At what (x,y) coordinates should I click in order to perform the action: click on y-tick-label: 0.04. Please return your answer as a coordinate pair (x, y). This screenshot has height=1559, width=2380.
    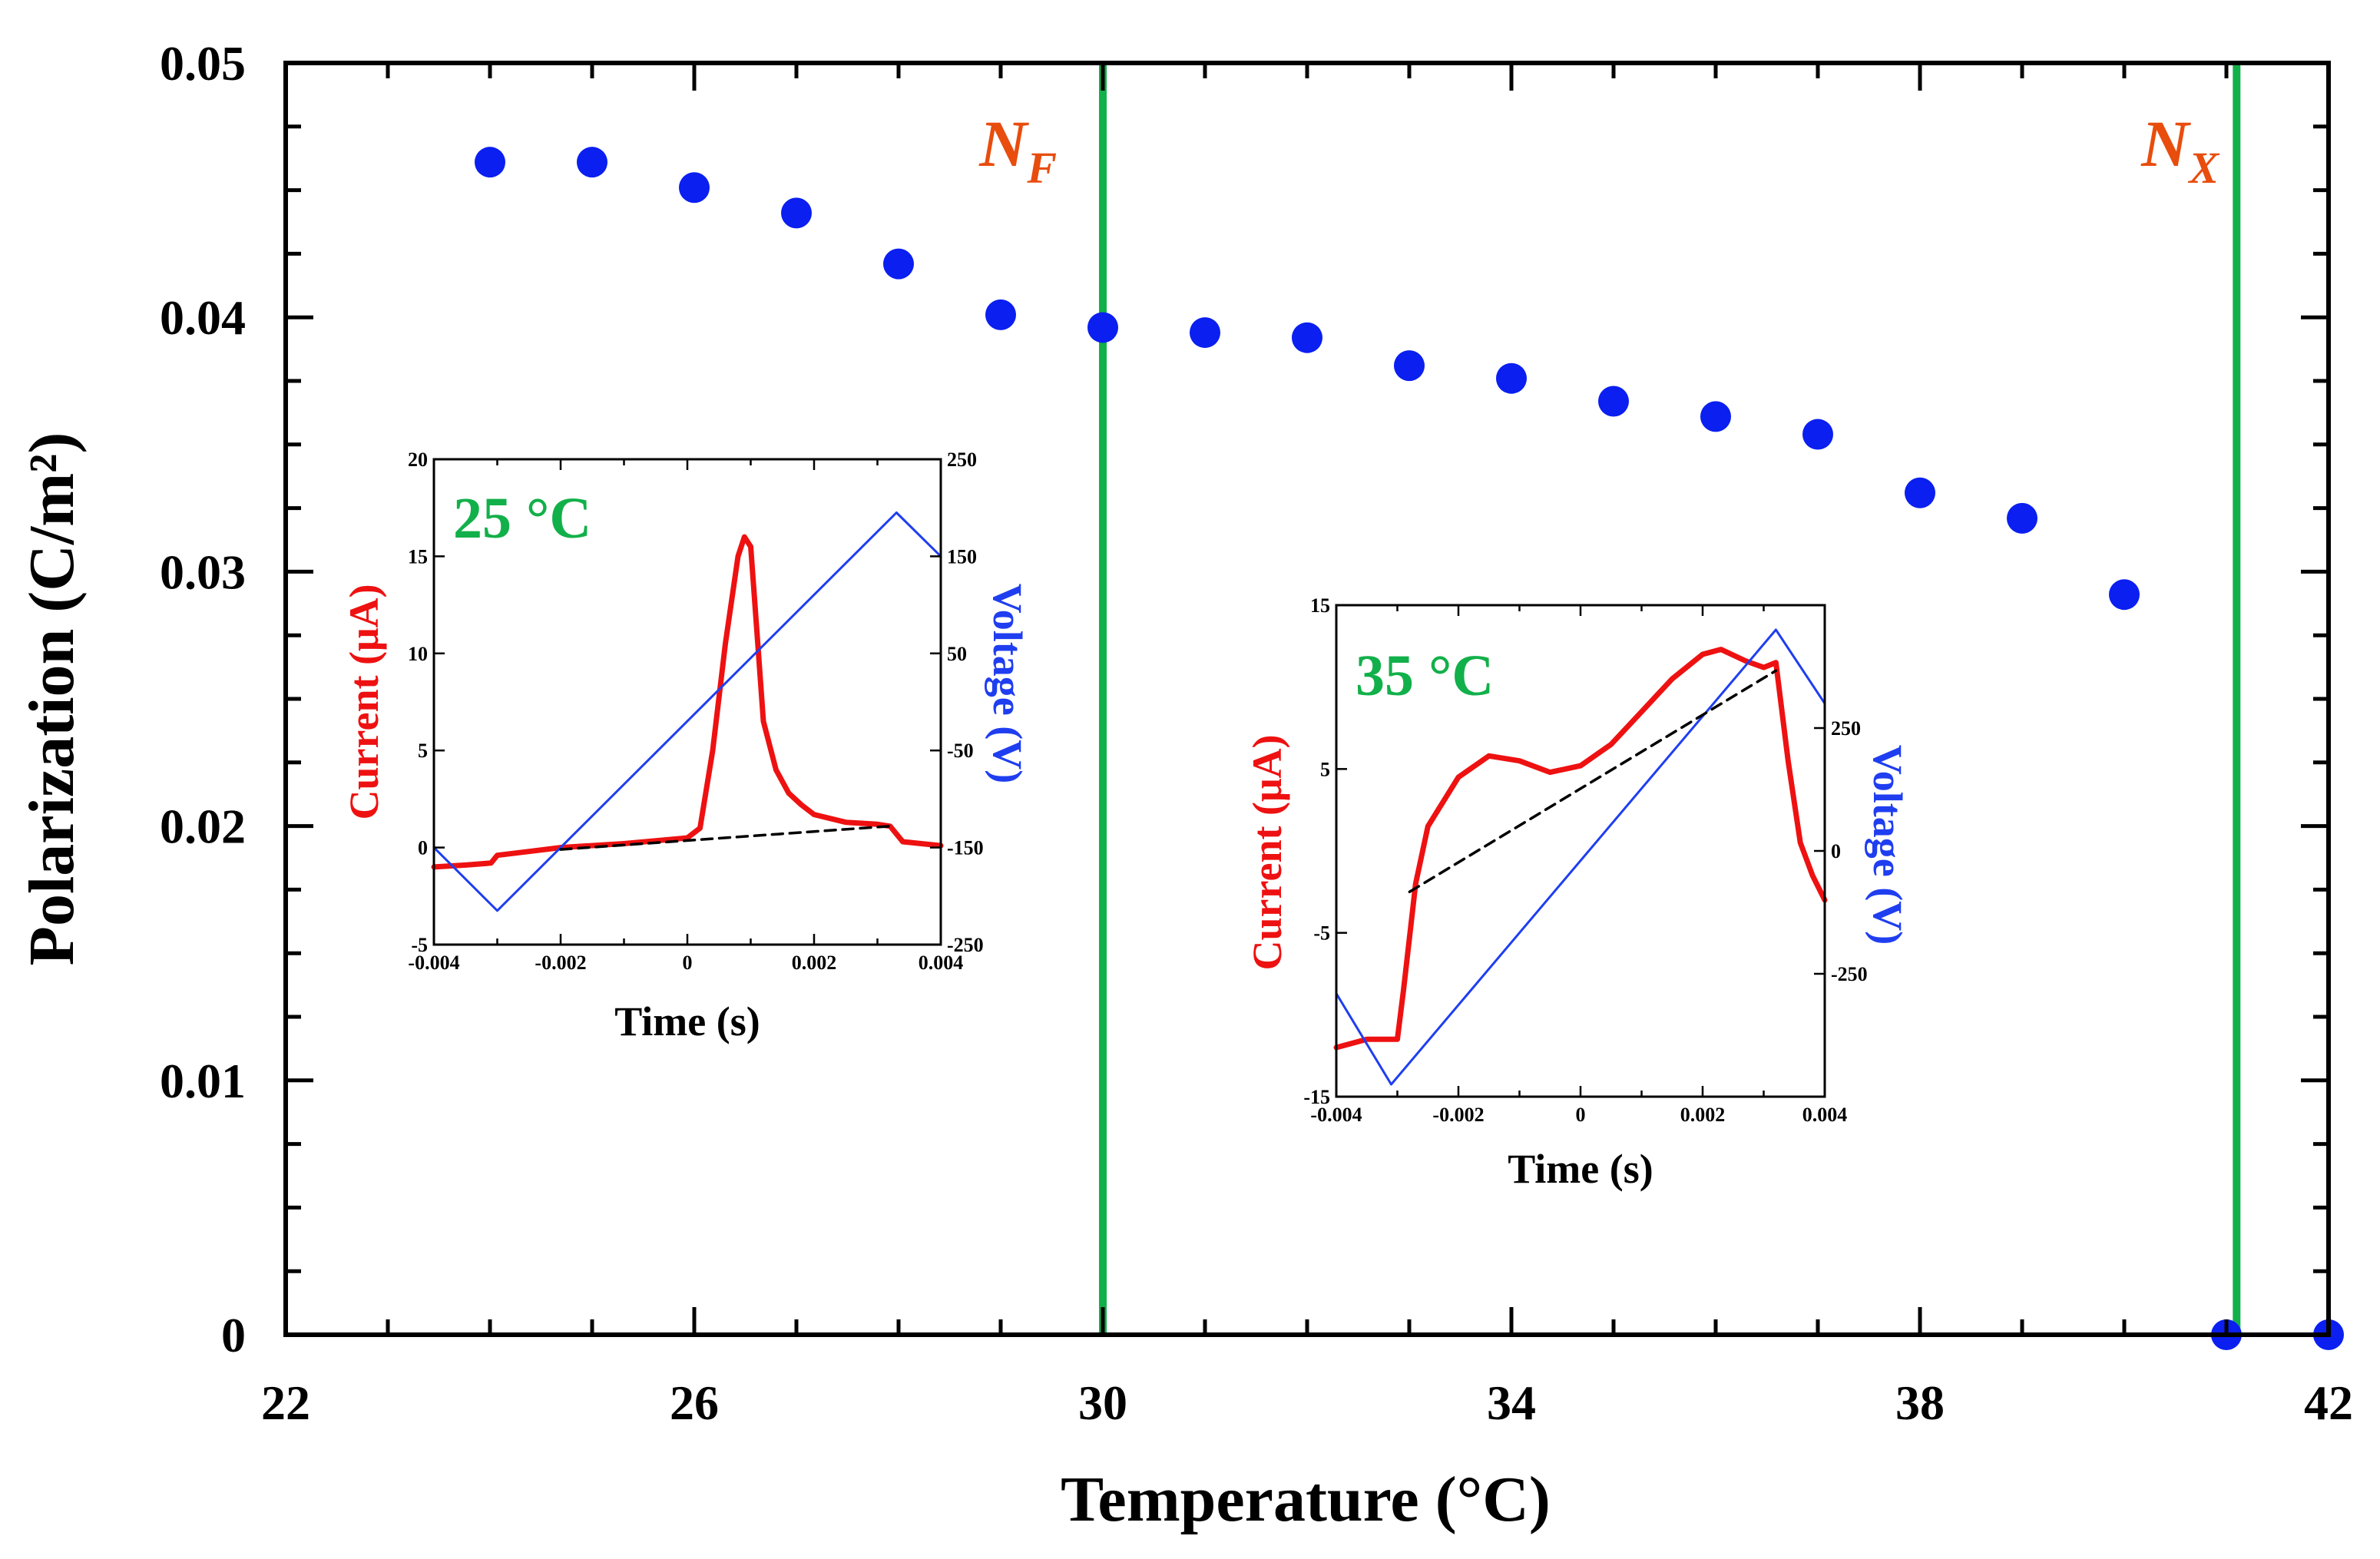
    Looking at the image, I should click on (203, 317).